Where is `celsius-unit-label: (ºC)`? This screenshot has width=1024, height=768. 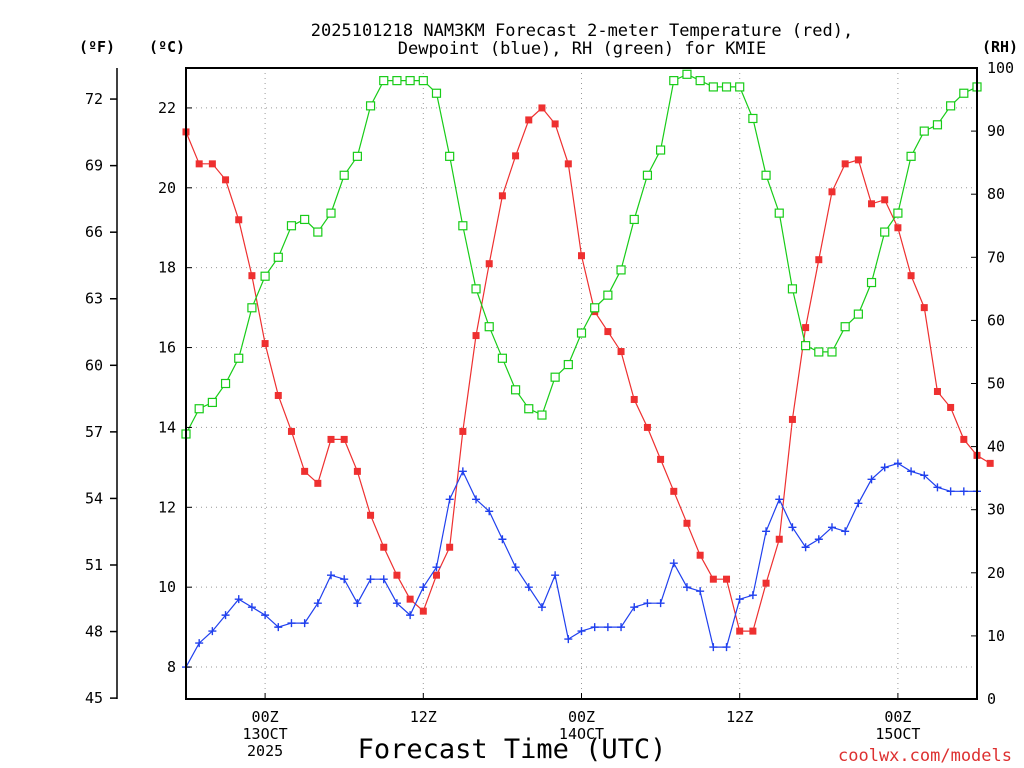 celsius-unit-label: (ºC) is located at coordinates (167, 47).